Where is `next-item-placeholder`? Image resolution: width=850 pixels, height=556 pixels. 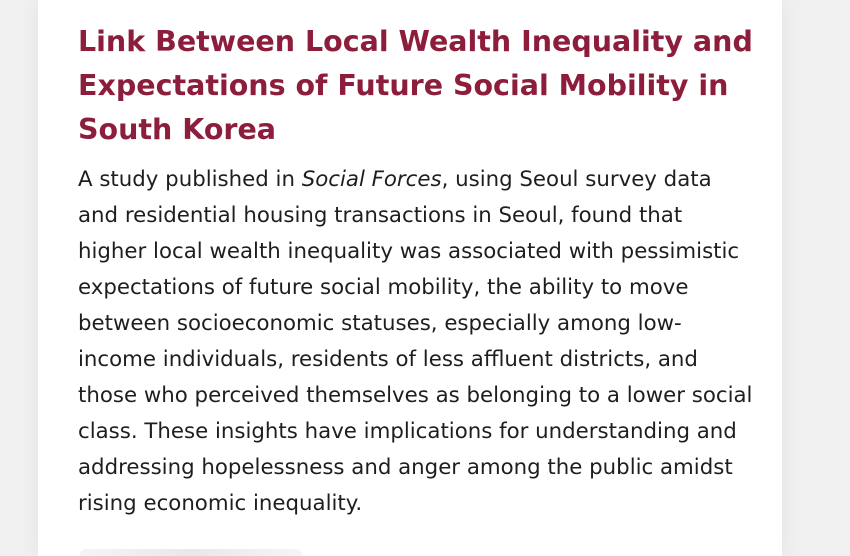 next-item-placeholder is located at coordinates (191, 552).